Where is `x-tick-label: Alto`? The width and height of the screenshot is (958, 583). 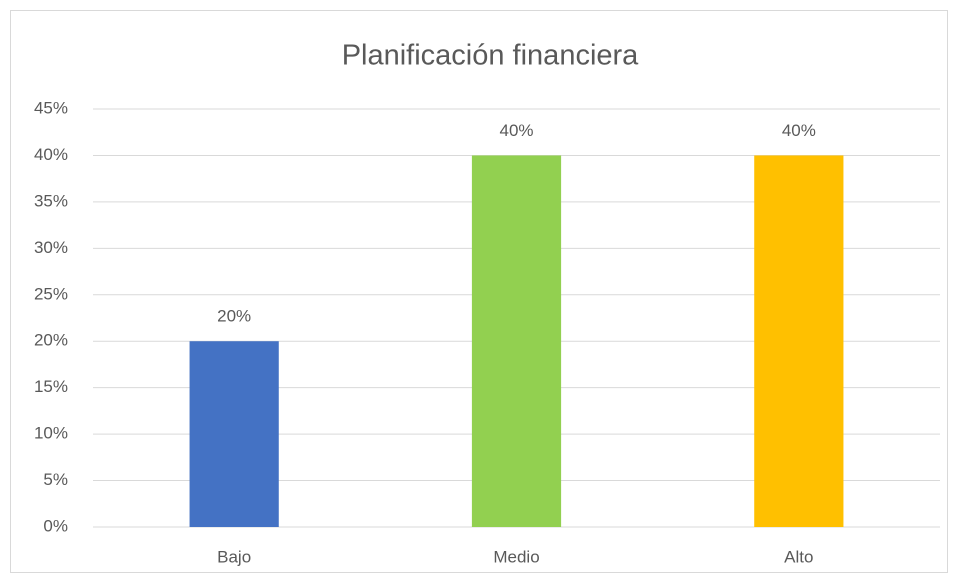 x-tick-label: Alto is located at coordinates (798, 556).